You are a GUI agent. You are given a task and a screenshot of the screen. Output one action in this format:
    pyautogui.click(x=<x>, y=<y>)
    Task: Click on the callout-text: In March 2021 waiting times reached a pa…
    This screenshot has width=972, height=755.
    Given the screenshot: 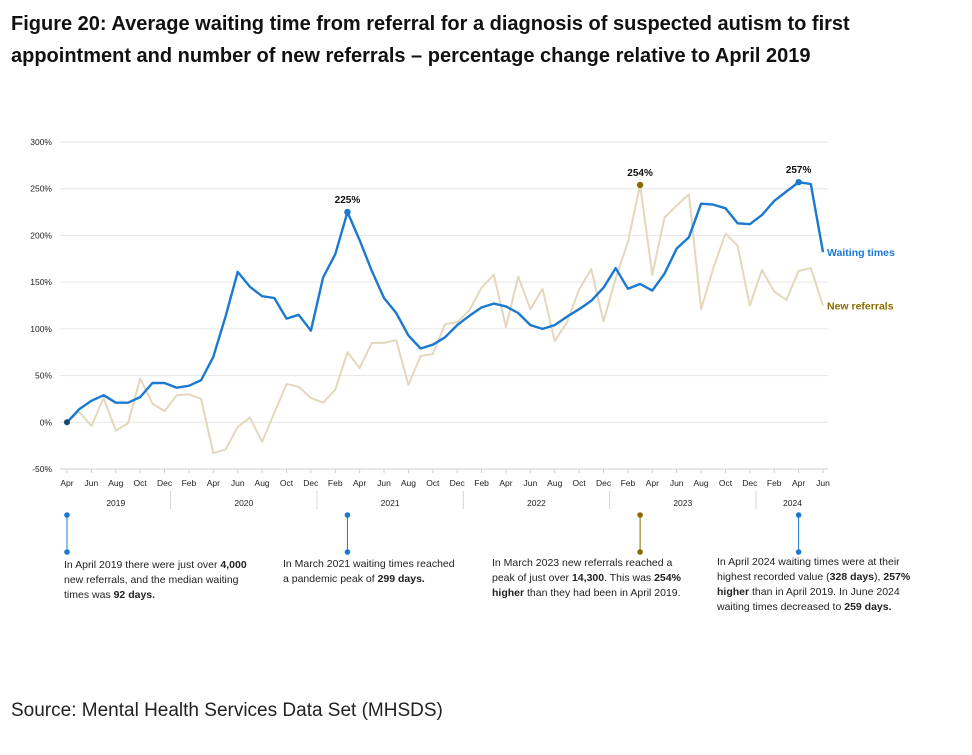 What is the action you would take?
    pyautogui.click(x=369, y=571)
    